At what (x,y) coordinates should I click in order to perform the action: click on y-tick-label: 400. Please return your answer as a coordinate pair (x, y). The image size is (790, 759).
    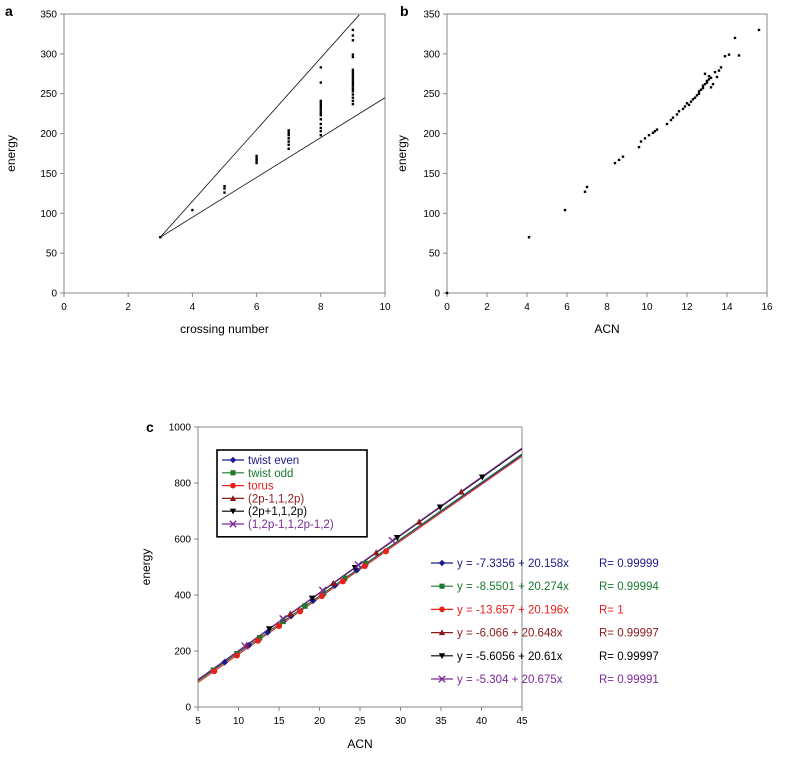
    Looking at the image, I should click on (182, 596).